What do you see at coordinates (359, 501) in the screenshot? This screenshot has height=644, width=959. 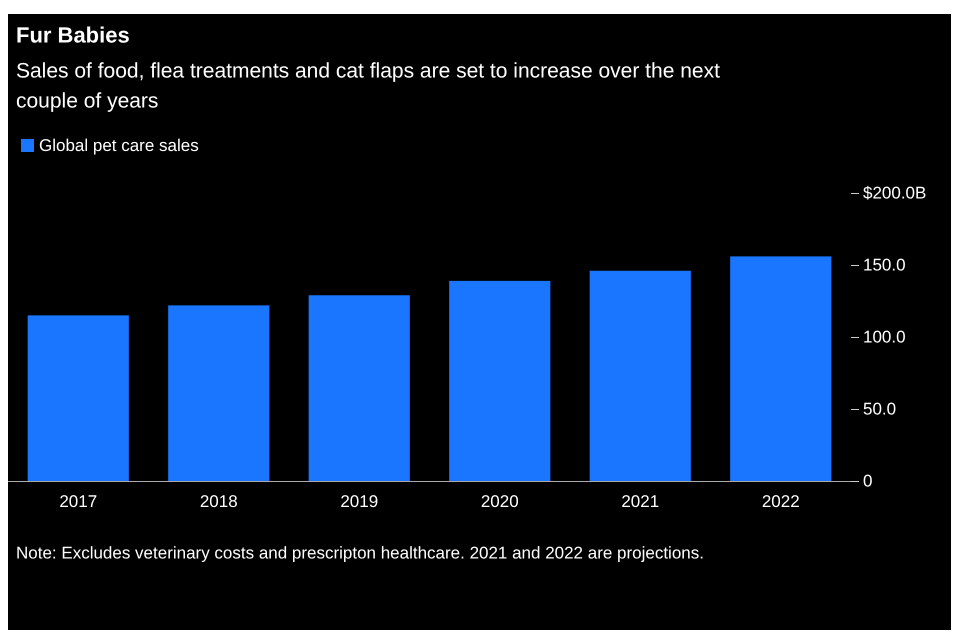 I see `x-tick-label: 2019` at bounding box center [359, 501].